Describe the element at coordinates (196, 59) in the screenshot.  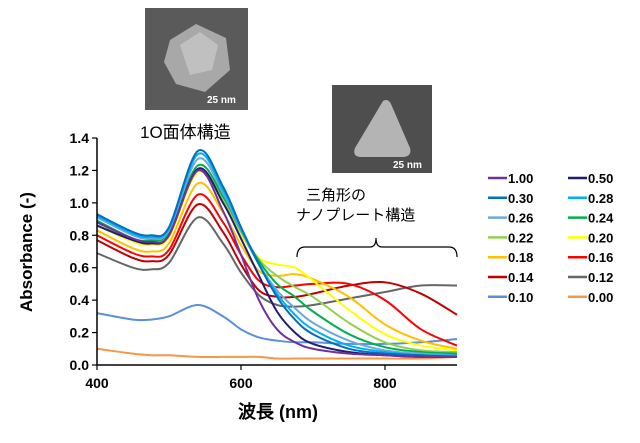
I see `sem-image-decahedron: 25 nm` at that location.